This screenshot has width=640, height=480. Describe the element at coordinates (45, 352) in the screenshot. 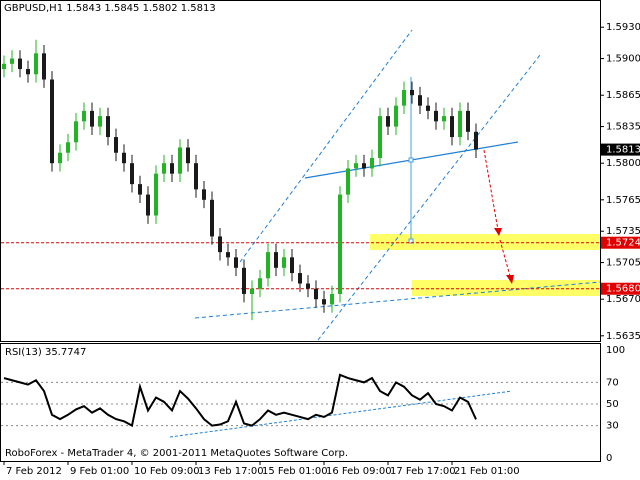

I see `rsi-title: RSI(13) 35.7747` at that location.